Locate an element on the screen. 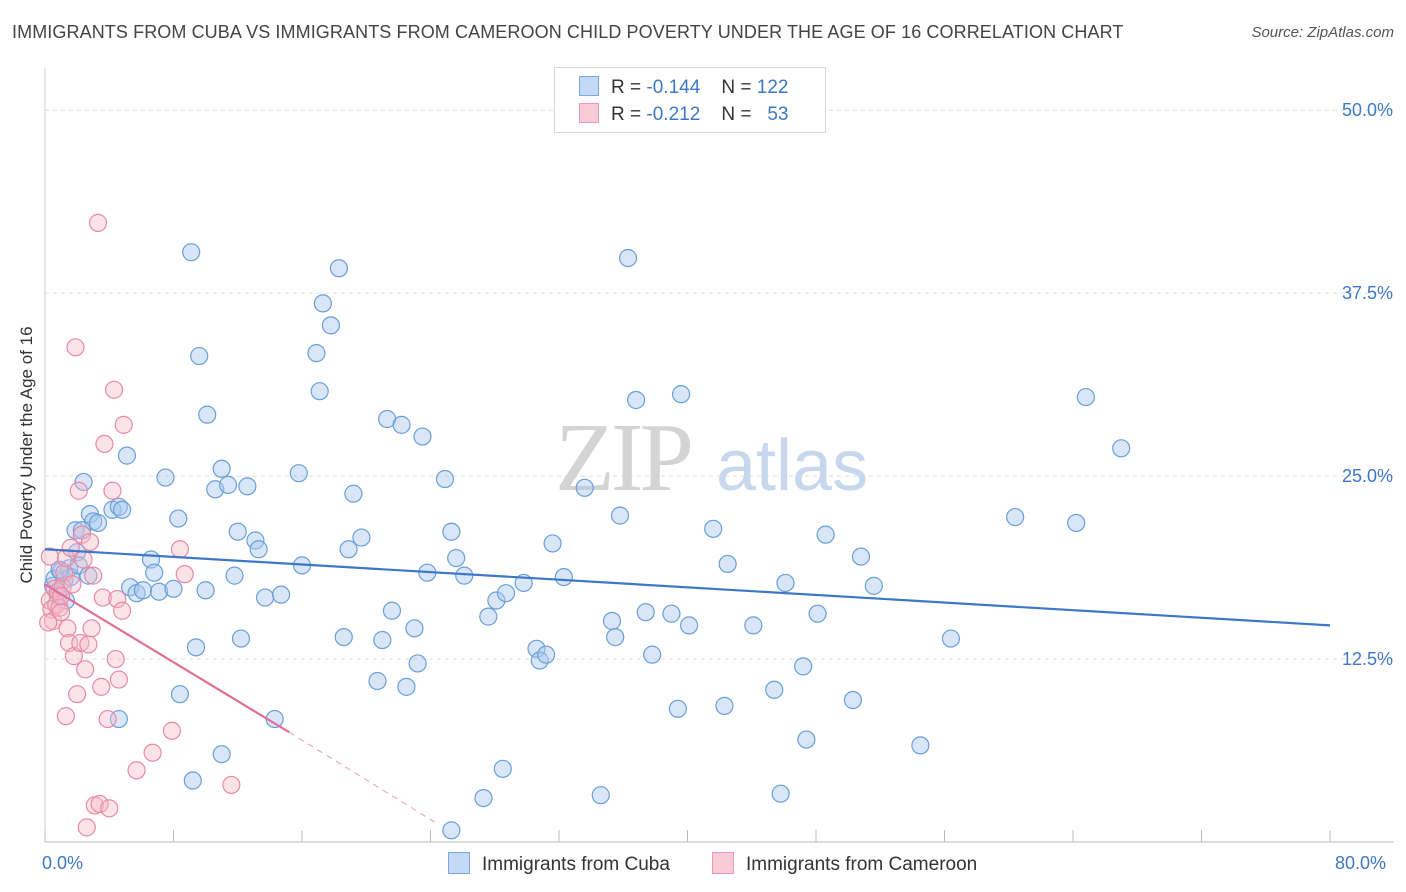 This screenshot has height=892, width=1406. bottom-legend-cameroon: Immigrants from Cameroon is located at coordinates (844, 864).